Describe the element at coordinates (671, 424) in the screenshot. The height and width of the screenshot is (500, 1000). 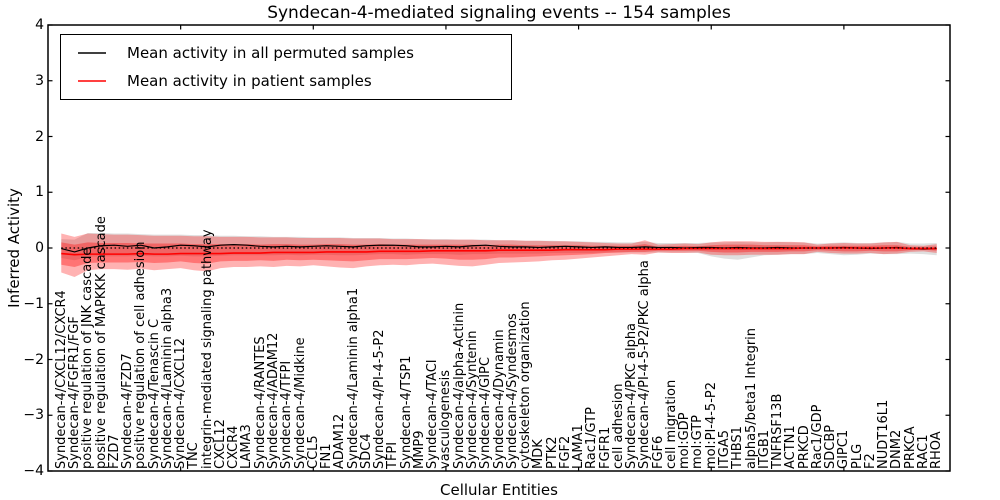
I see `x-tick-label: cell migration` at that location.